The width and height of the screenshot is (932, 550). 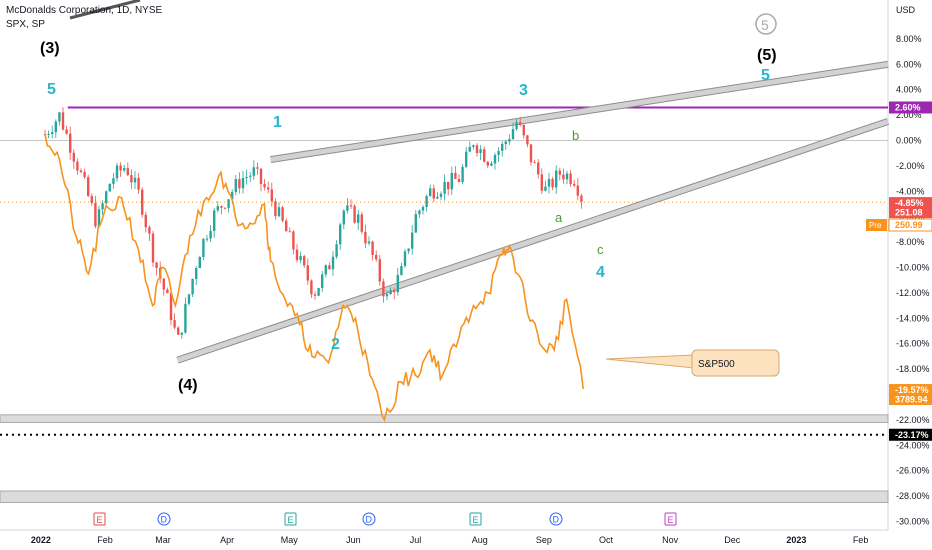 I want to click on wave-5-circle-label: 5, so click(x=765, y=25).